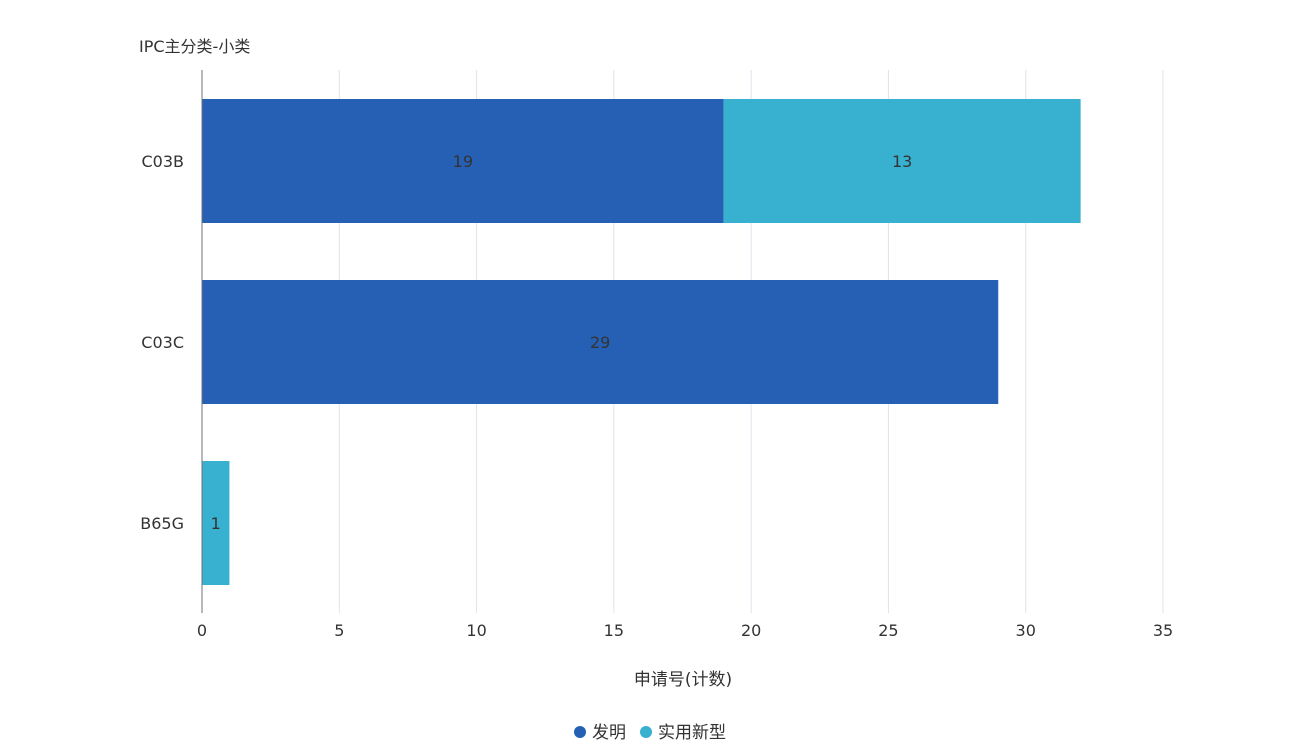  I want to click on x-tick-label-20: 20, so click(751, 630).